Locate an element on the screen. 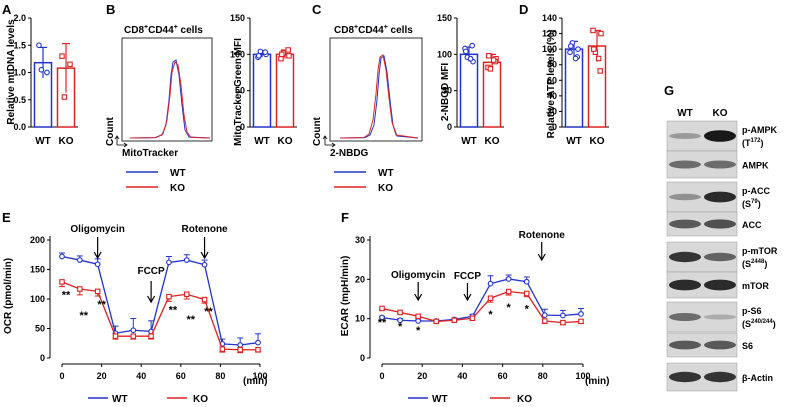  annotation-fccp: FCCP is located at coordinates (151, 271).